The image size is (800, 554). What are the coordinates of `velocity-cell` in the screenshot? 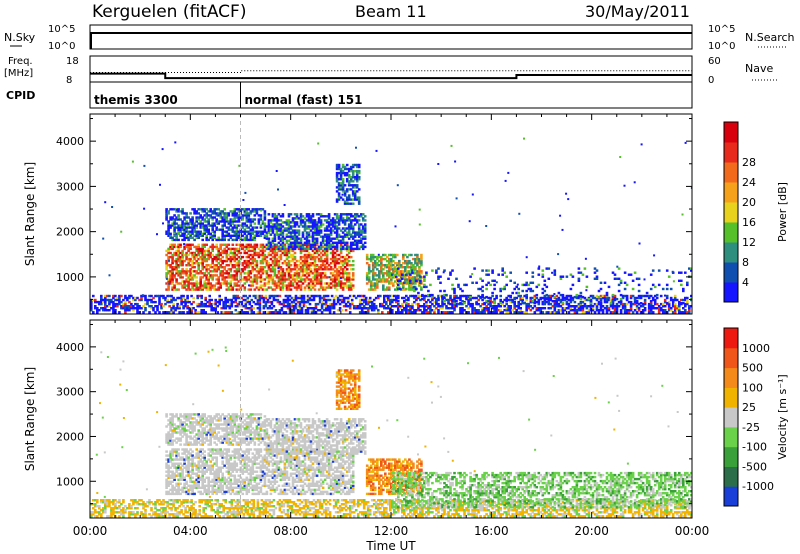 It's located at (168, 467).